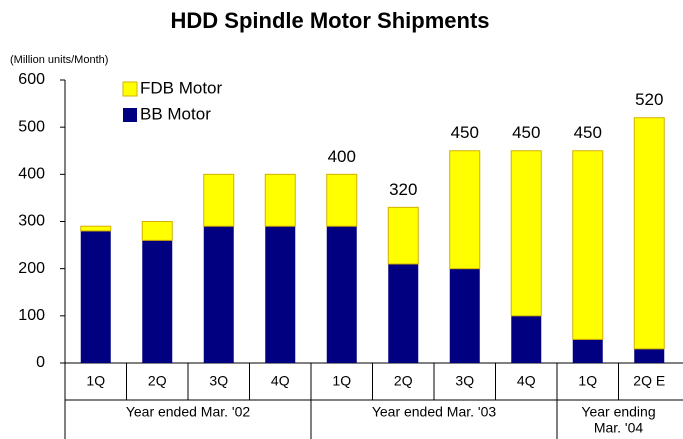 The image size is (683, 439). Describe the element at coordinates (59, 60) in the screenshot. I see `y-axis-label: (Million units/Month)` at that location.